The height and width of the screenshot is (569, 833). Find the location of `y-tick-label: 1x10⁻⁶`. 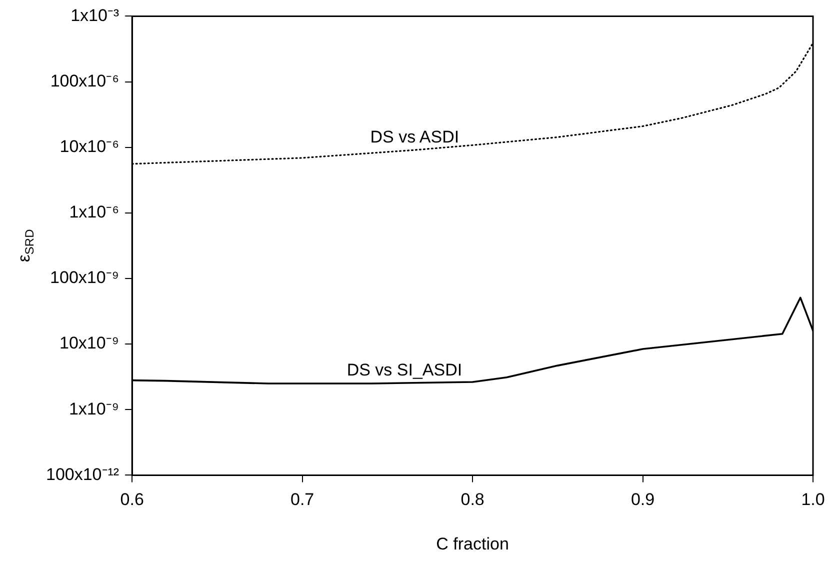

y-tick-label: 1x10⁻⁶ is located at coordinates (94, 212).